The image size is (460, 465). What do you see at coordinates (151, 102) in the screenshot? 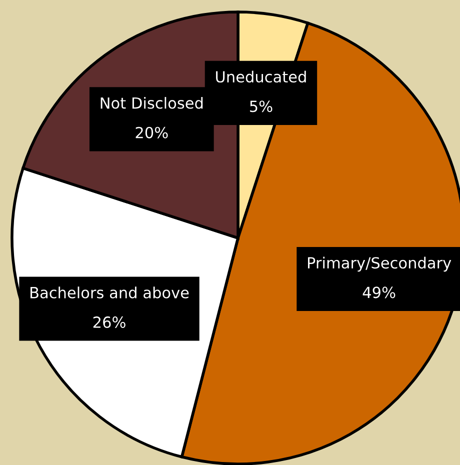
I see `slice-label: Not Disclosed` at bounding box center [151, 102].